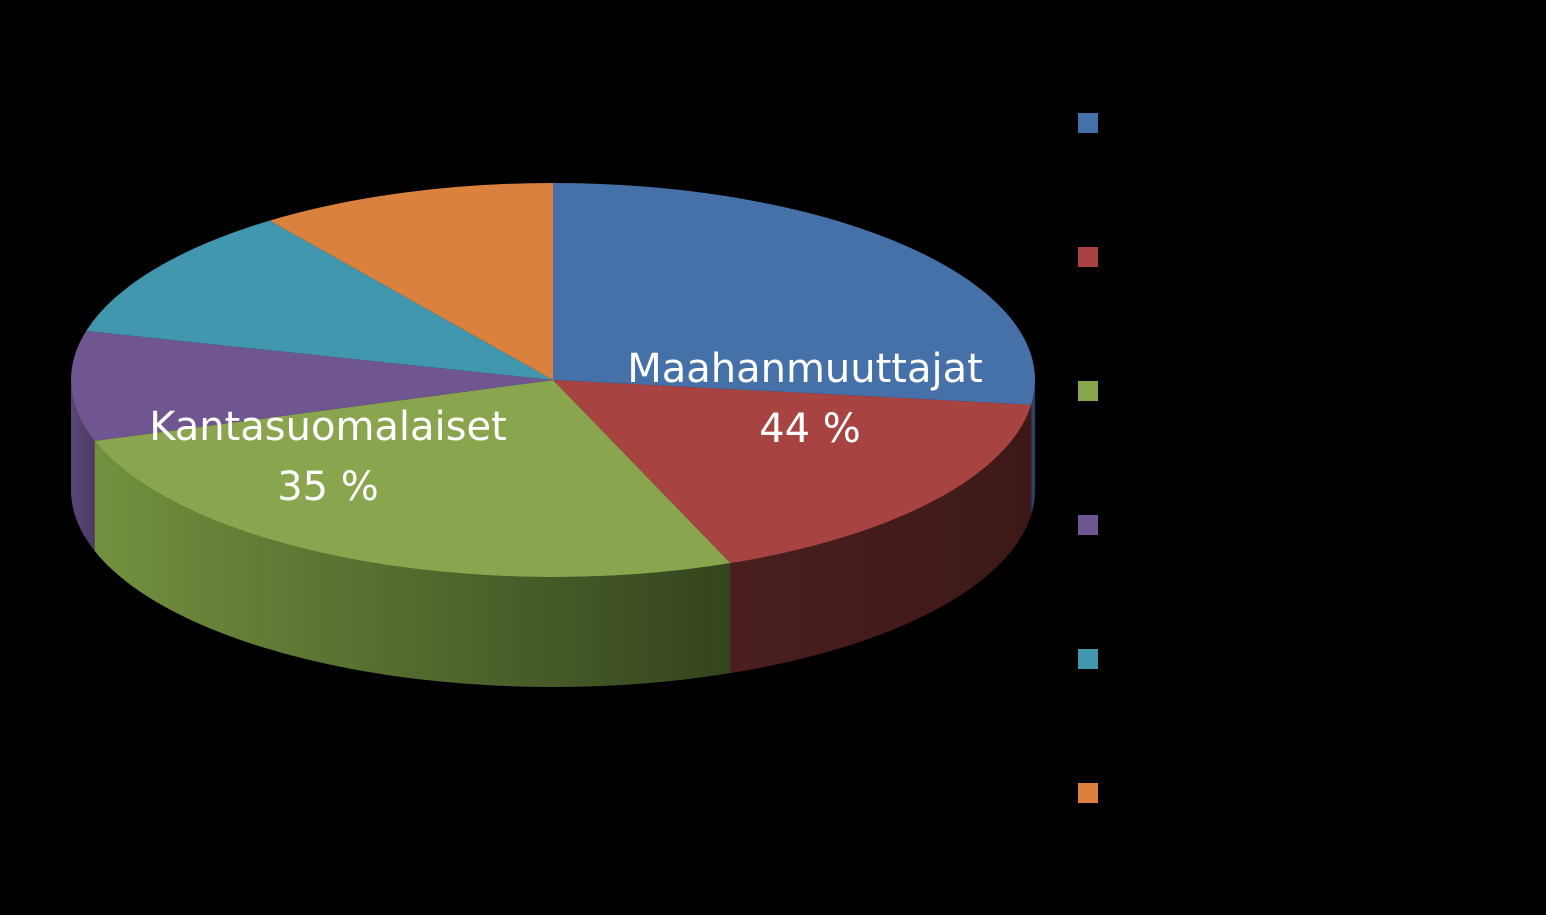 This screenshot has height=915, width=1546. What do you see at coordinates (805, 369) in the screenshot?
I see `group-label-maahanmuuttajat-name: Maahanmuuttajat` at bounding box center [805, 369].